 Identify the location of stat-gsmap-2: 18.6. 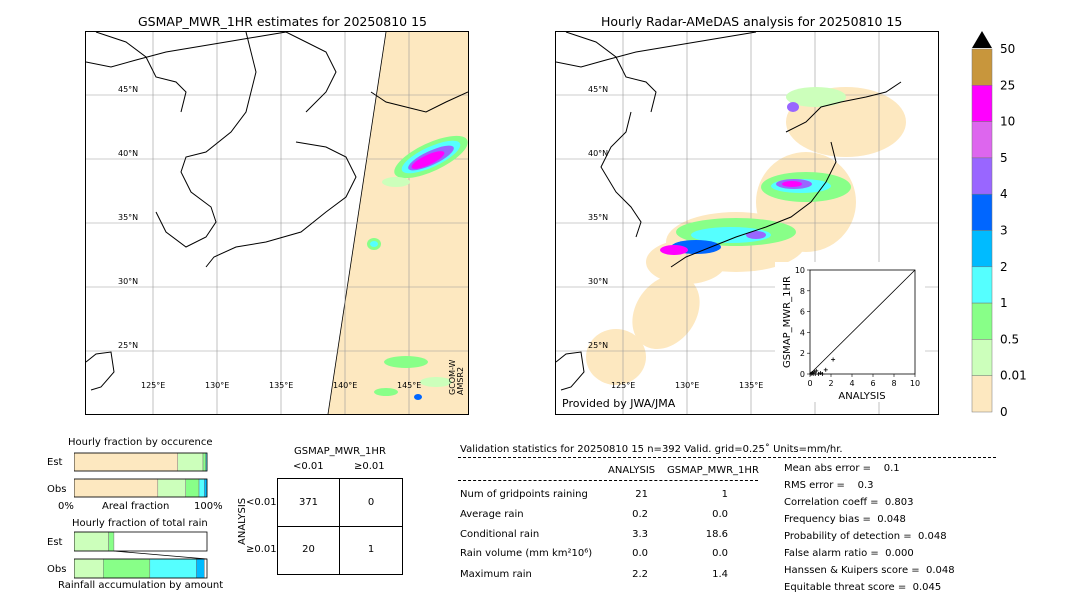
(716, 534).